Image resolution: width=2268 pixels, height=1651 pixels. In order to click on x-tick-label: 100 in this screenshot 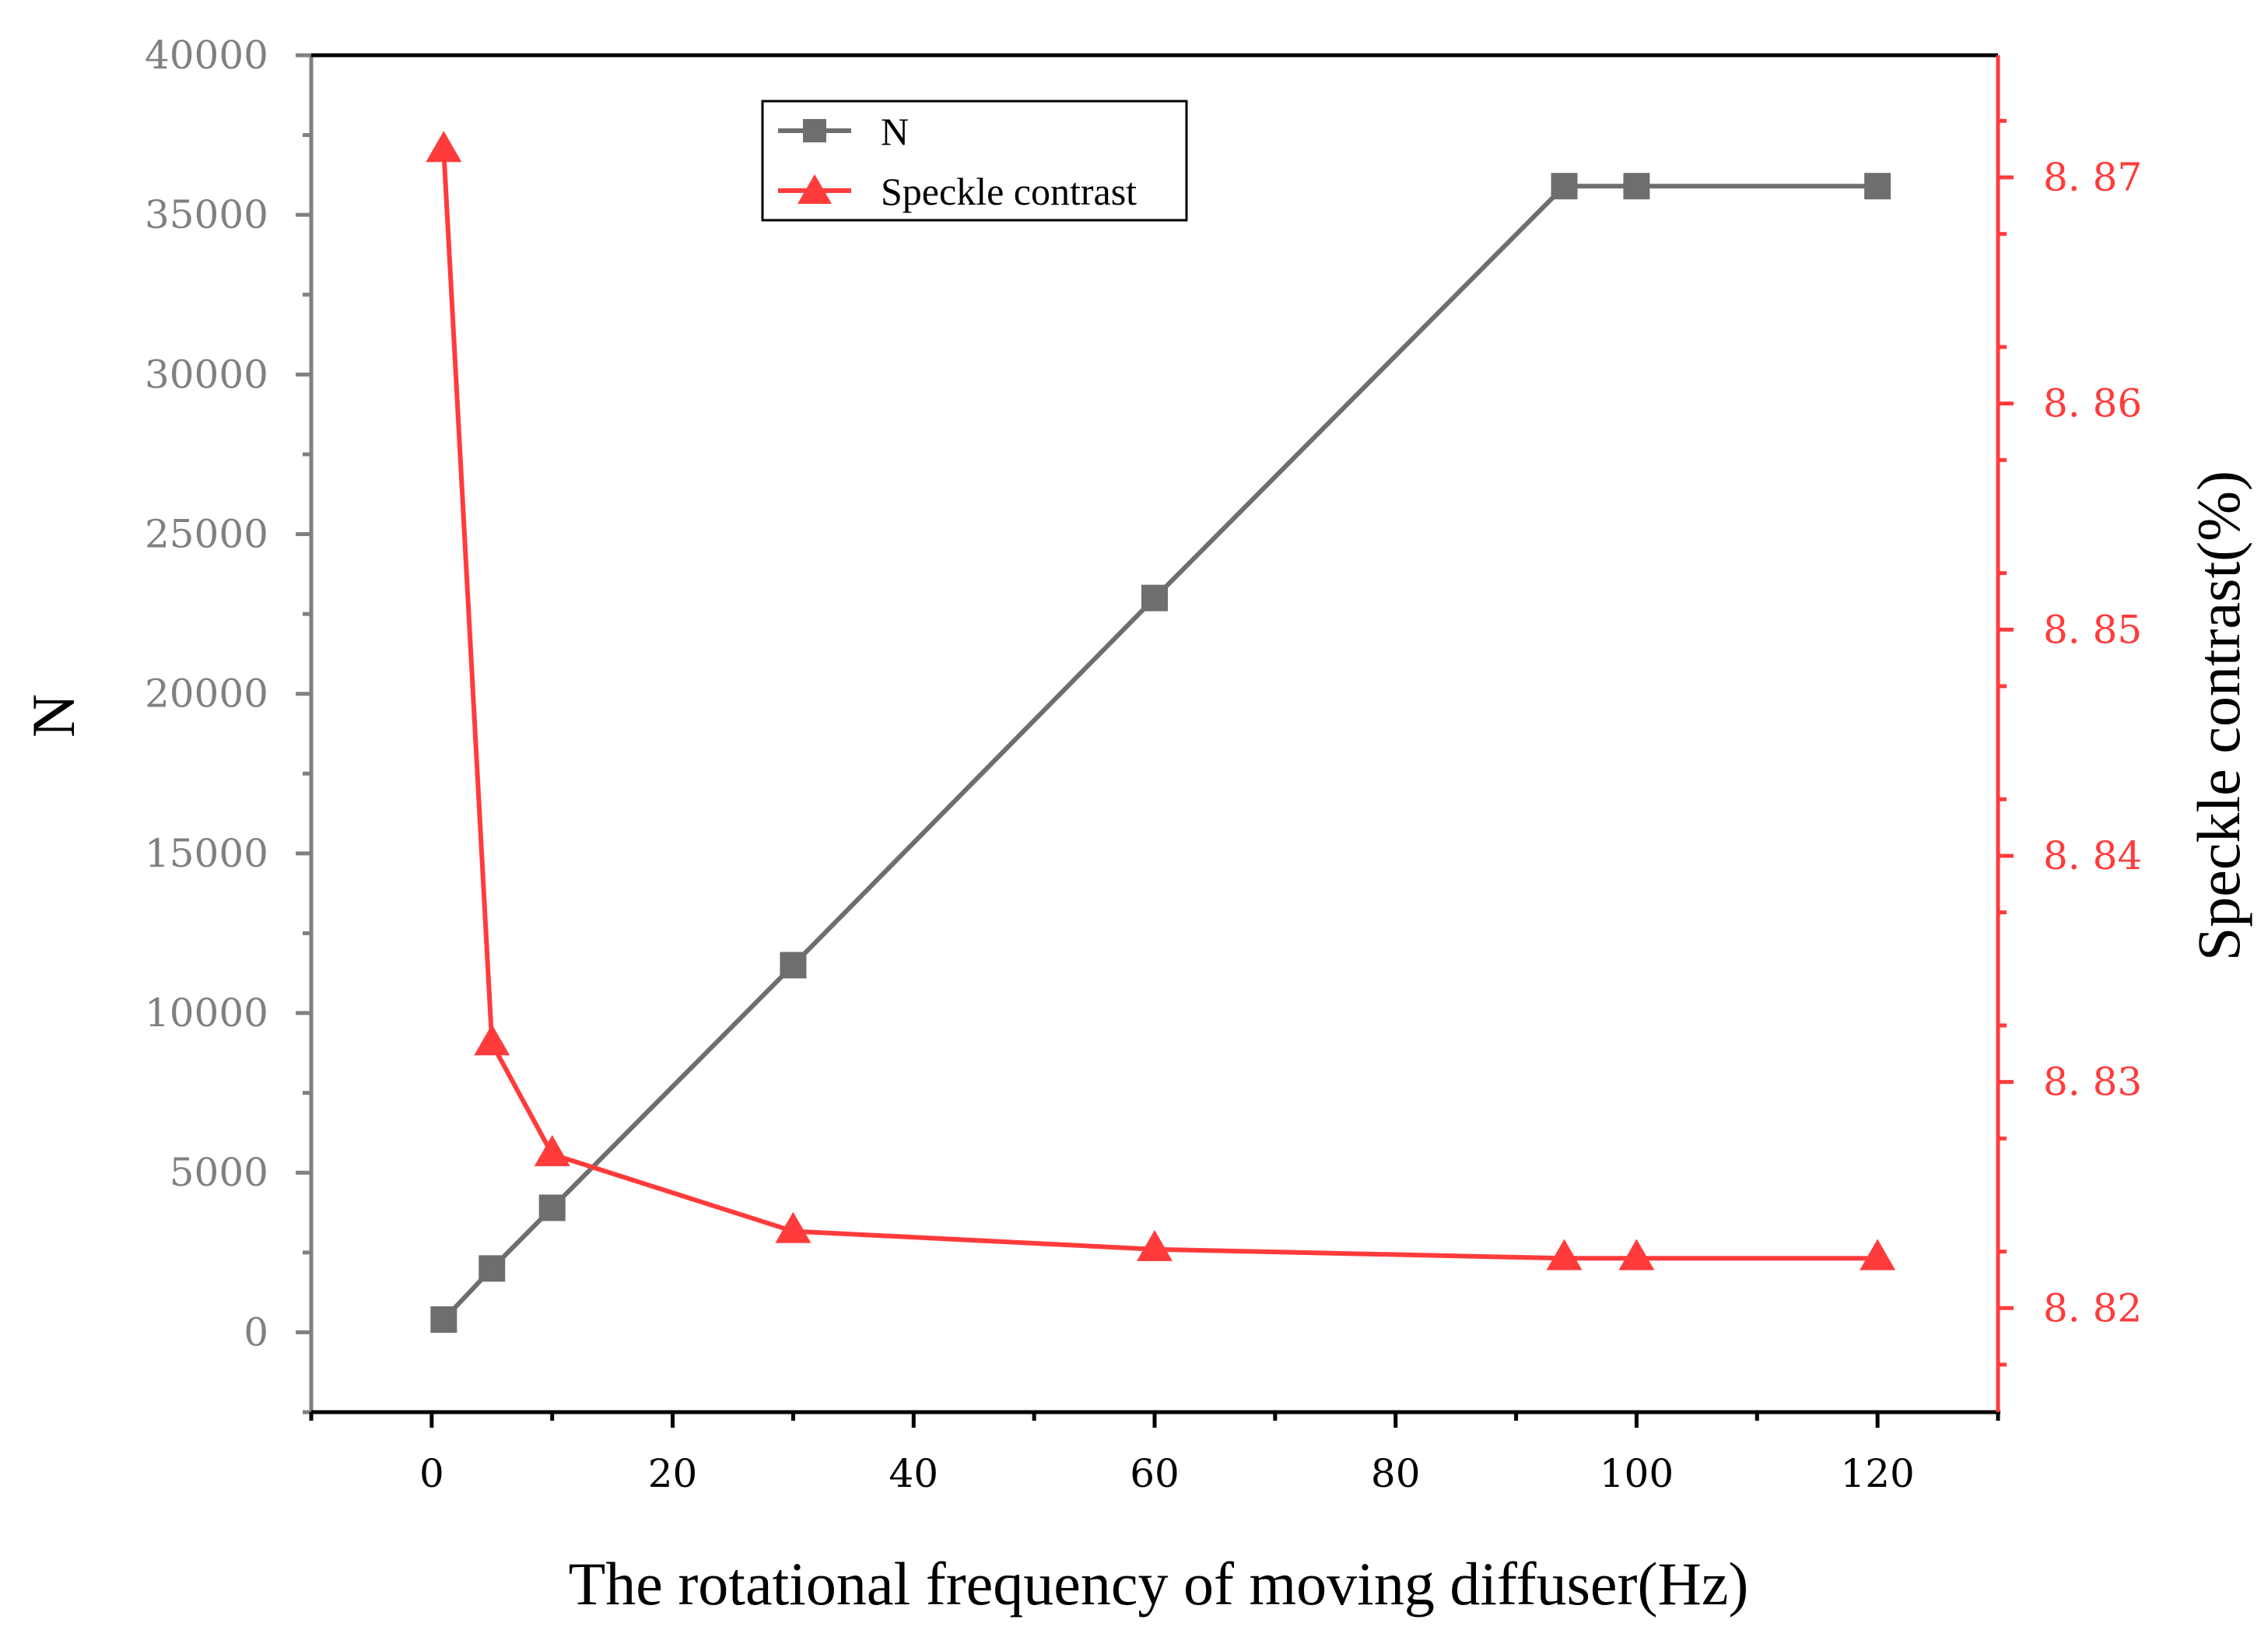, I will do `click(1637, 1474)`.